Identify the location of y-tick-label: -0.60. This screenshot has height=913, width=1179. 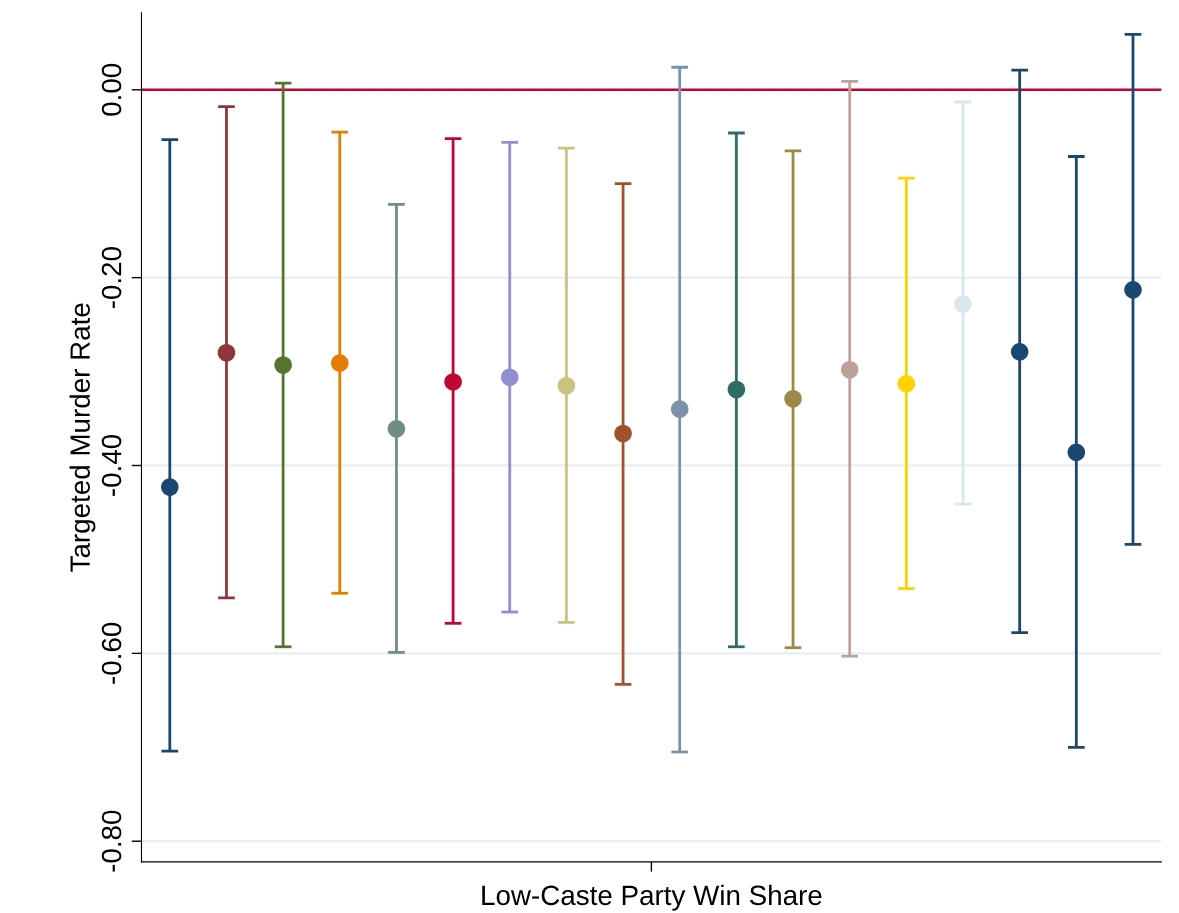
(111, 653).